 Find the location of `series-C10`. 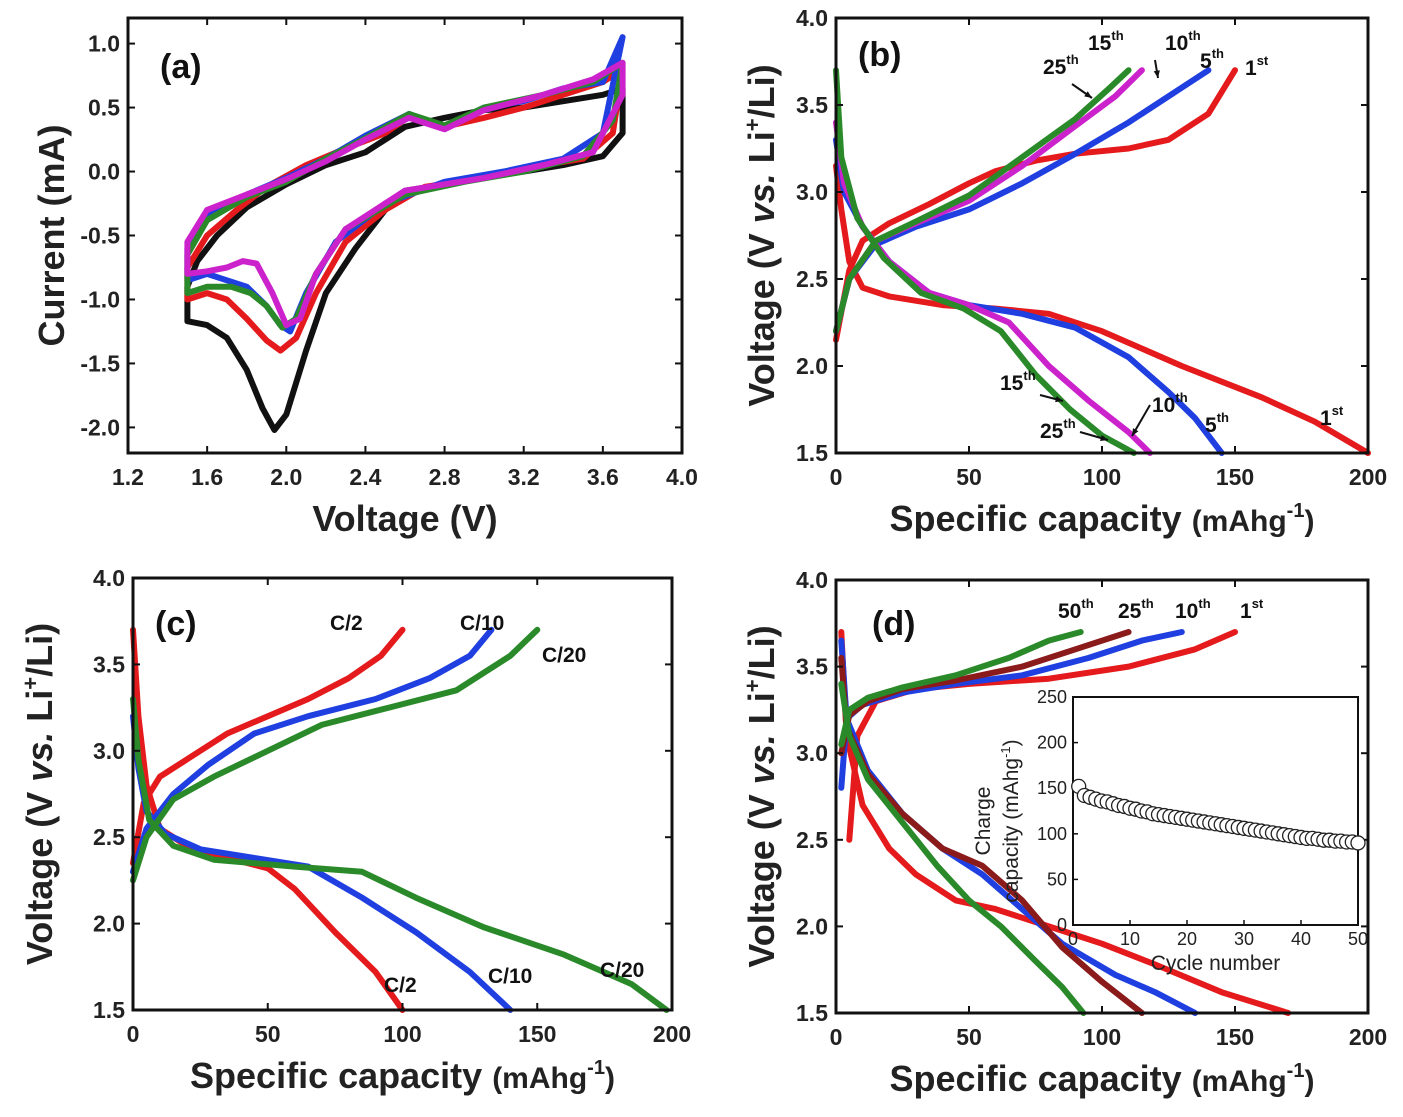

series-C10 is located at coordinates (322, 819).